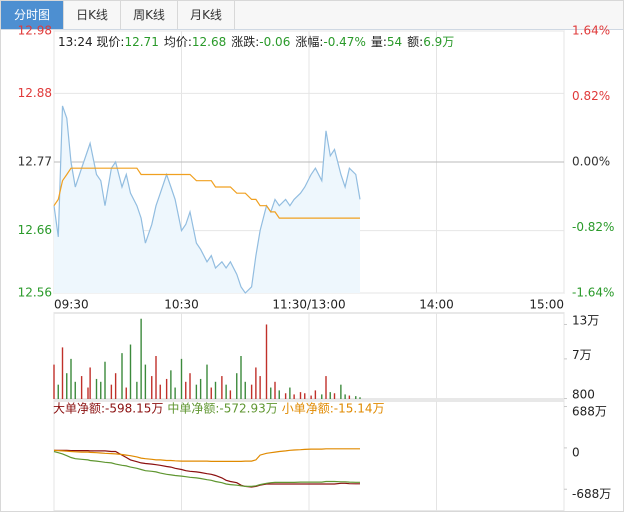 This screenshot has height=512, width=624. What do you see at coordinates (149, 15) in the screenshot?
I see `tab: 周K线` at bounding box center [149, 15].